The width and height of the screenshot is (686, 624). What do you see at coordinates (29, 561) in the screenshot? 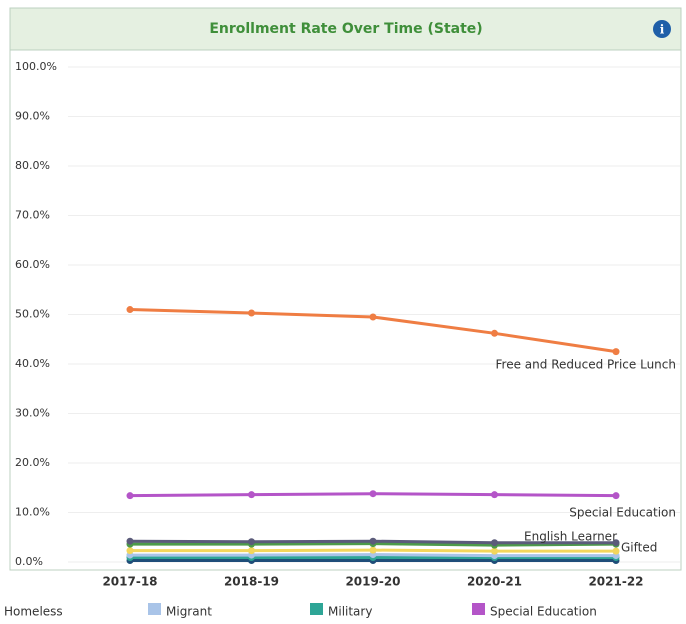
I see `y-tick-label: 0.0%` at bounding box center [29, 561].